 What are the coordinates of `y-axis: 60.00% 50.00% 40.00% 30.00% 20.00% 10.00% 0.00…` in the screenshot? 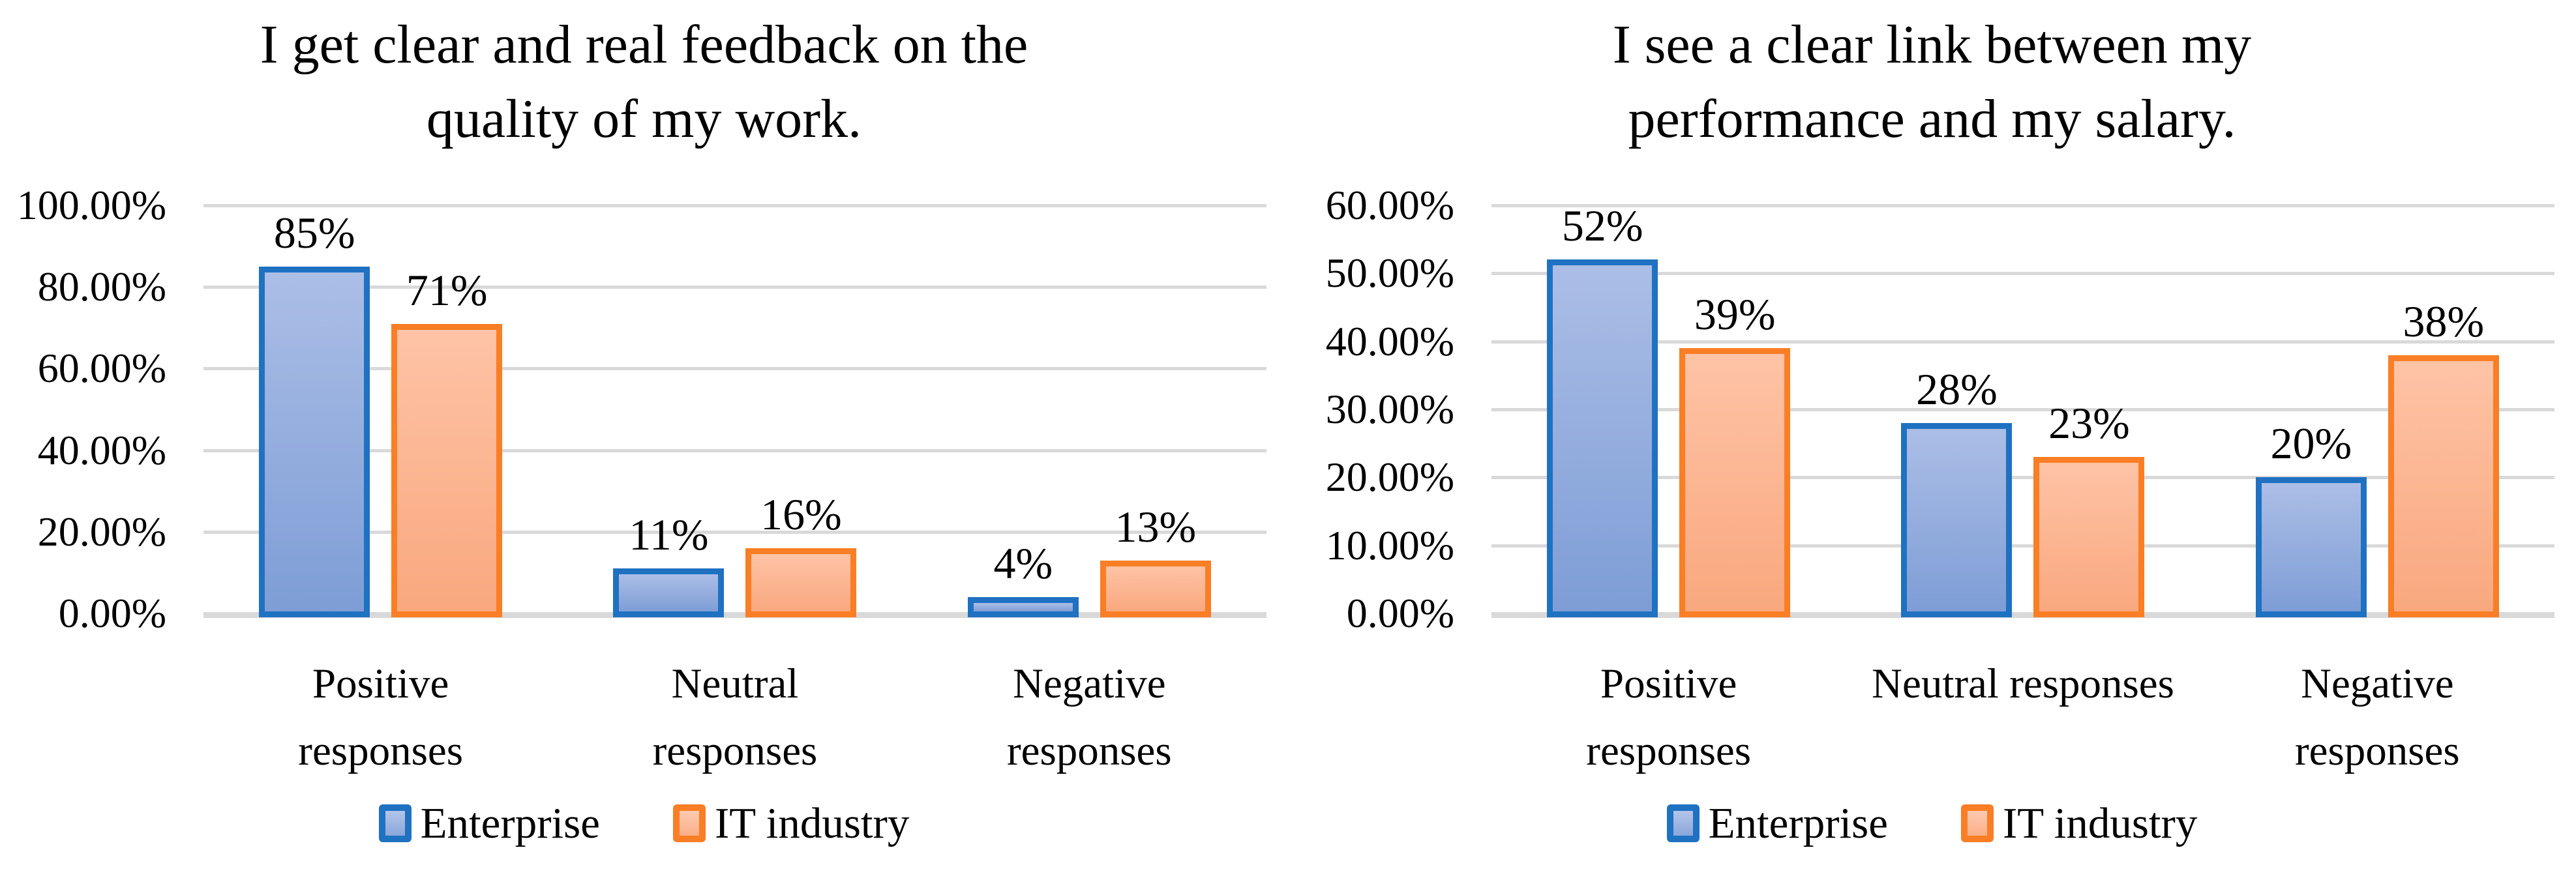 It's located at (1371, 440).